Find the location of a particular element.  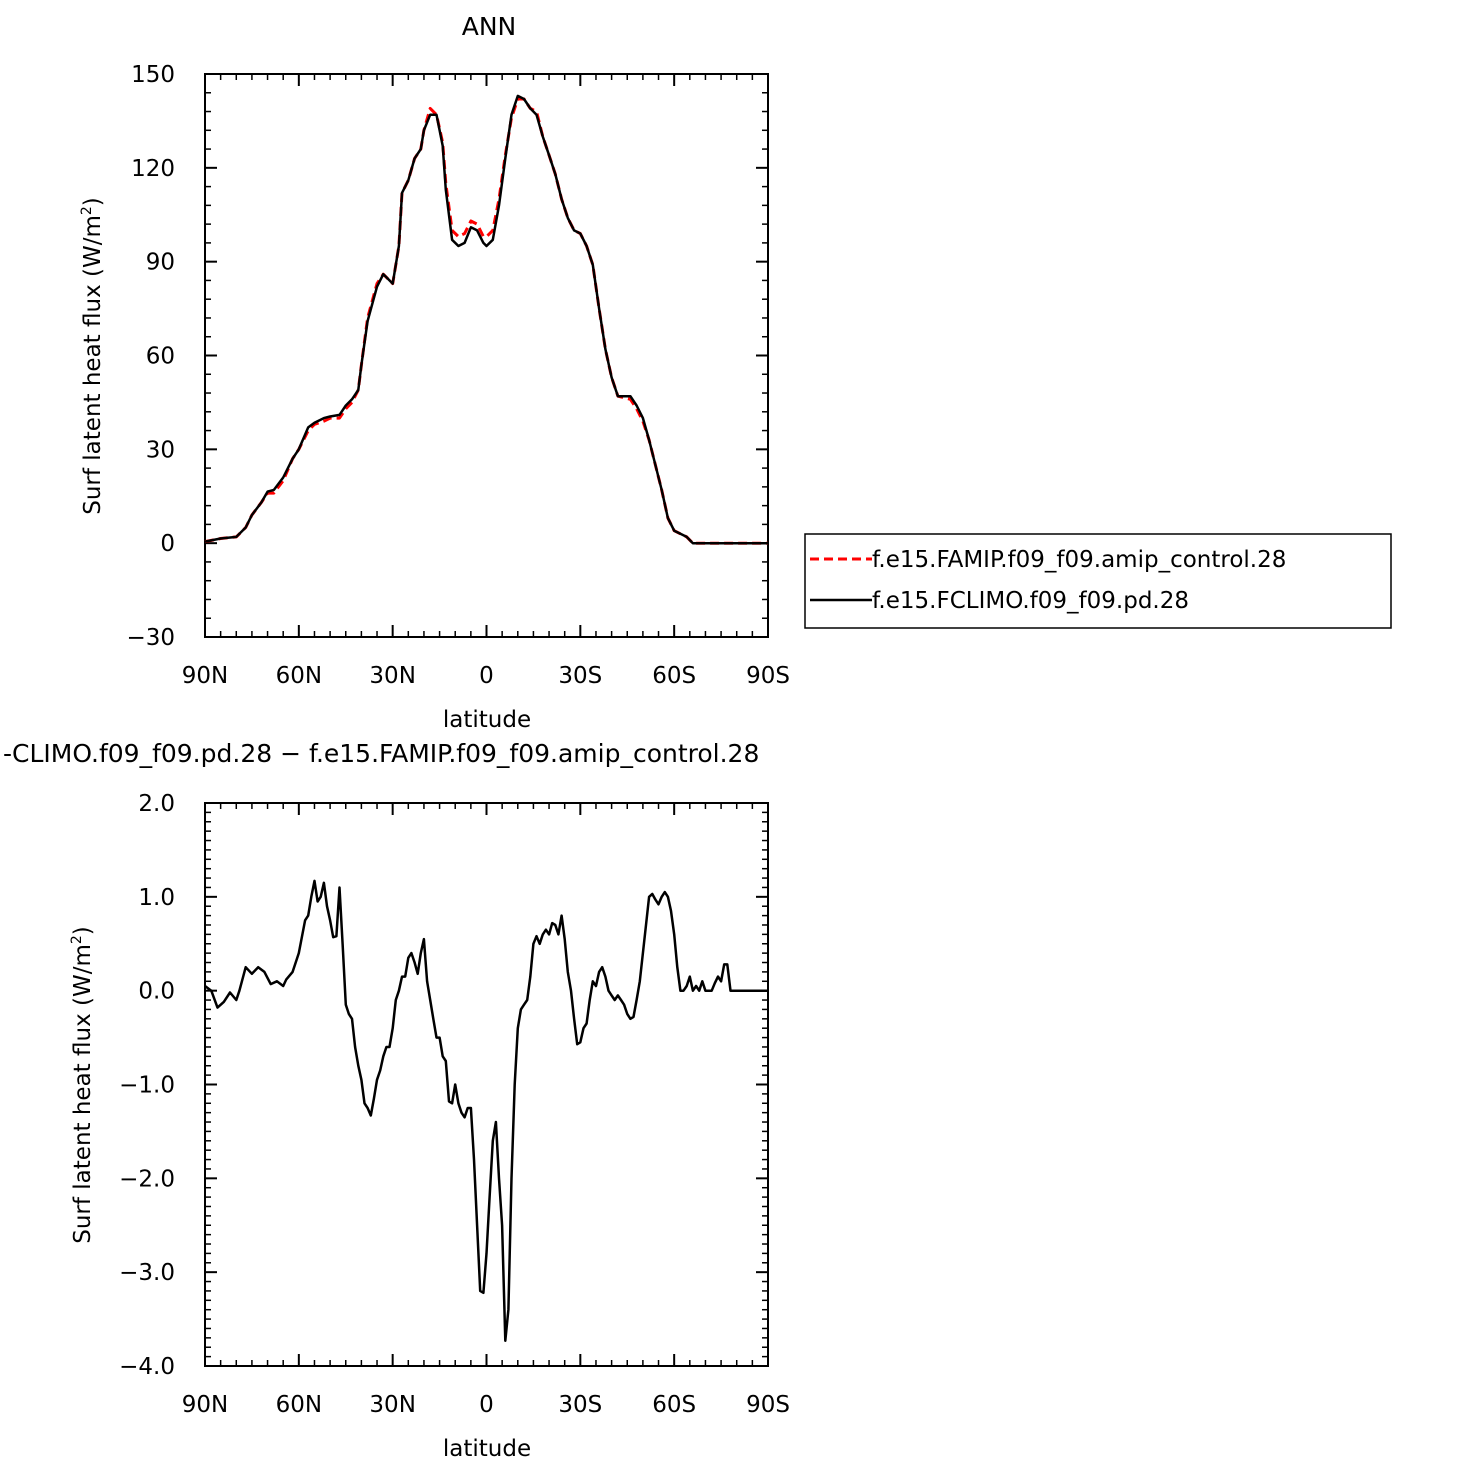

bottom-x-tick-label: 60N is located at coordinates (299, 1405).